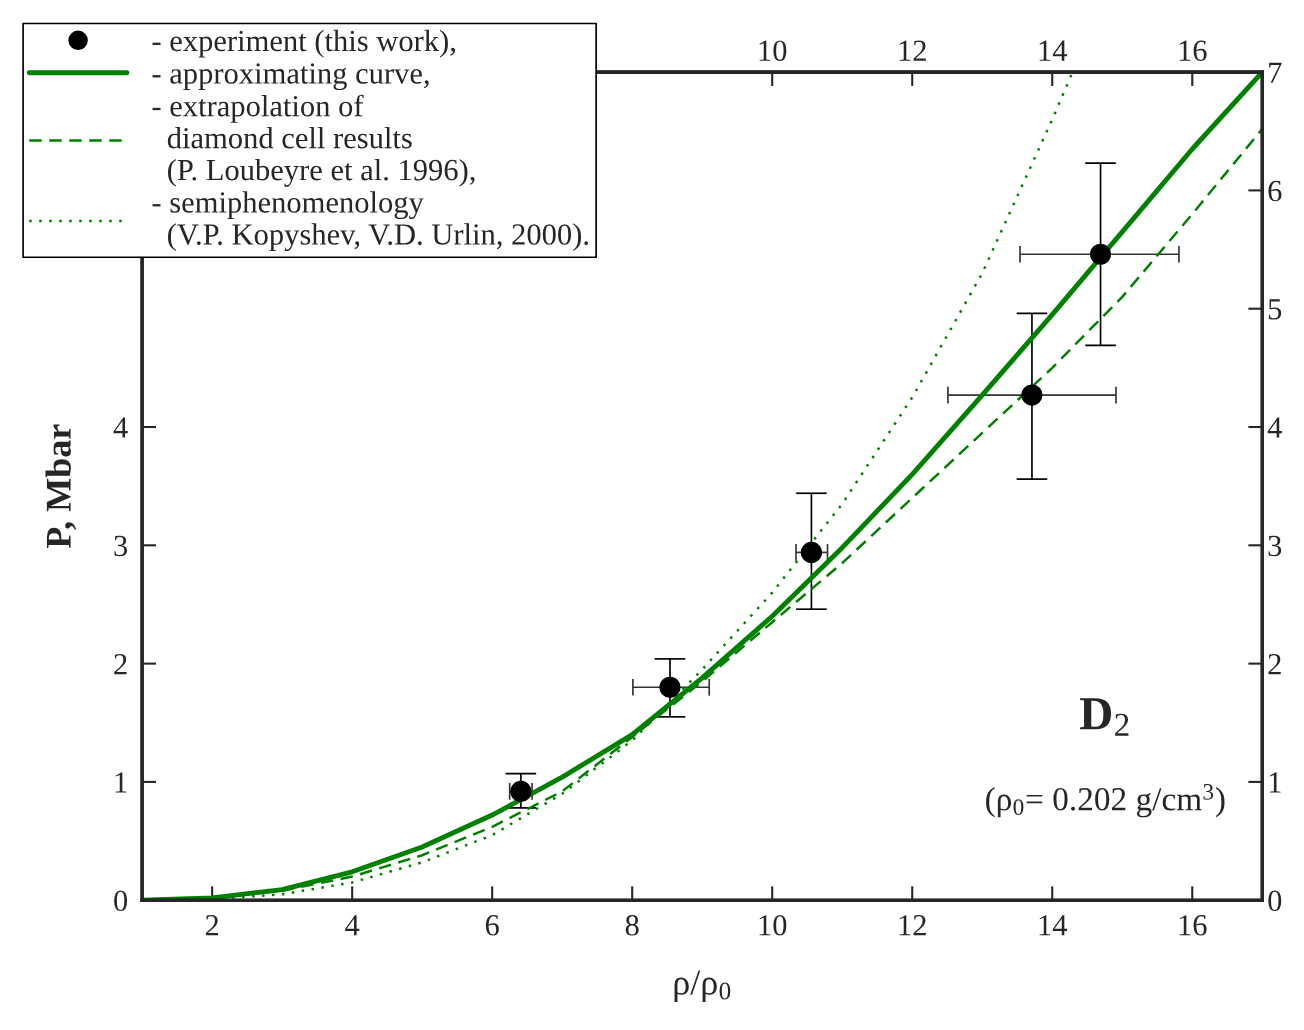 This screenshot has width=1304, height=1030. I want to click on x-tick-label: 12, so click(912, 925).